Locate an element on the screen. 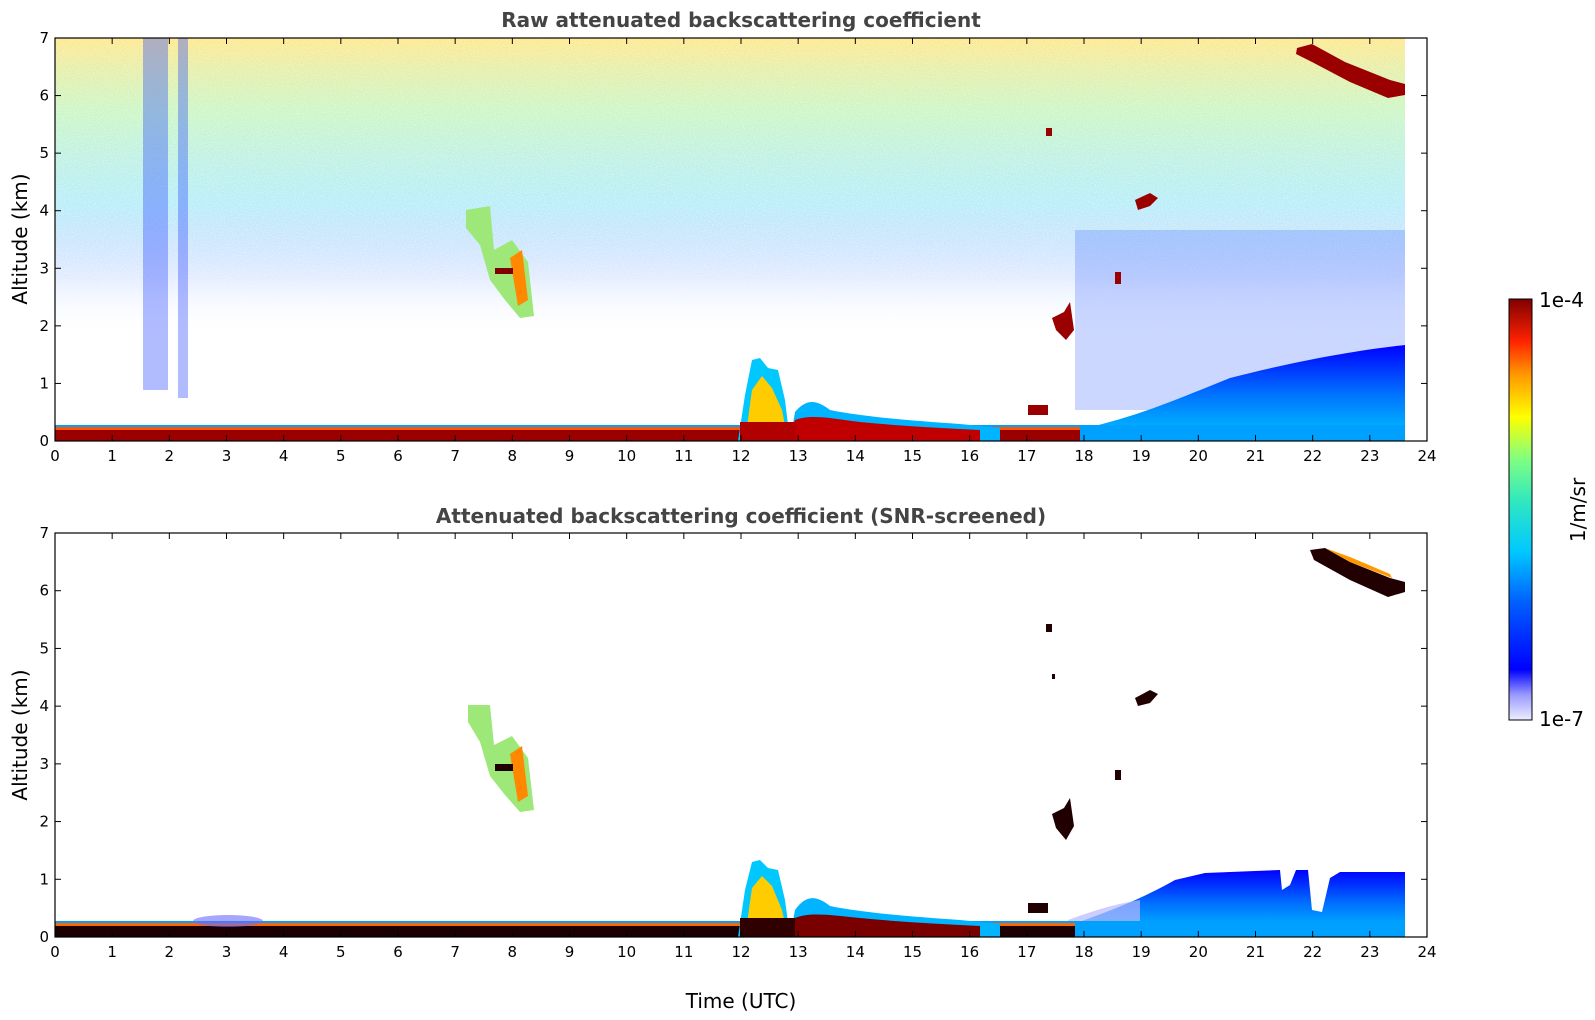  y-tick-label: 1 is located at coordinates (44, 383).